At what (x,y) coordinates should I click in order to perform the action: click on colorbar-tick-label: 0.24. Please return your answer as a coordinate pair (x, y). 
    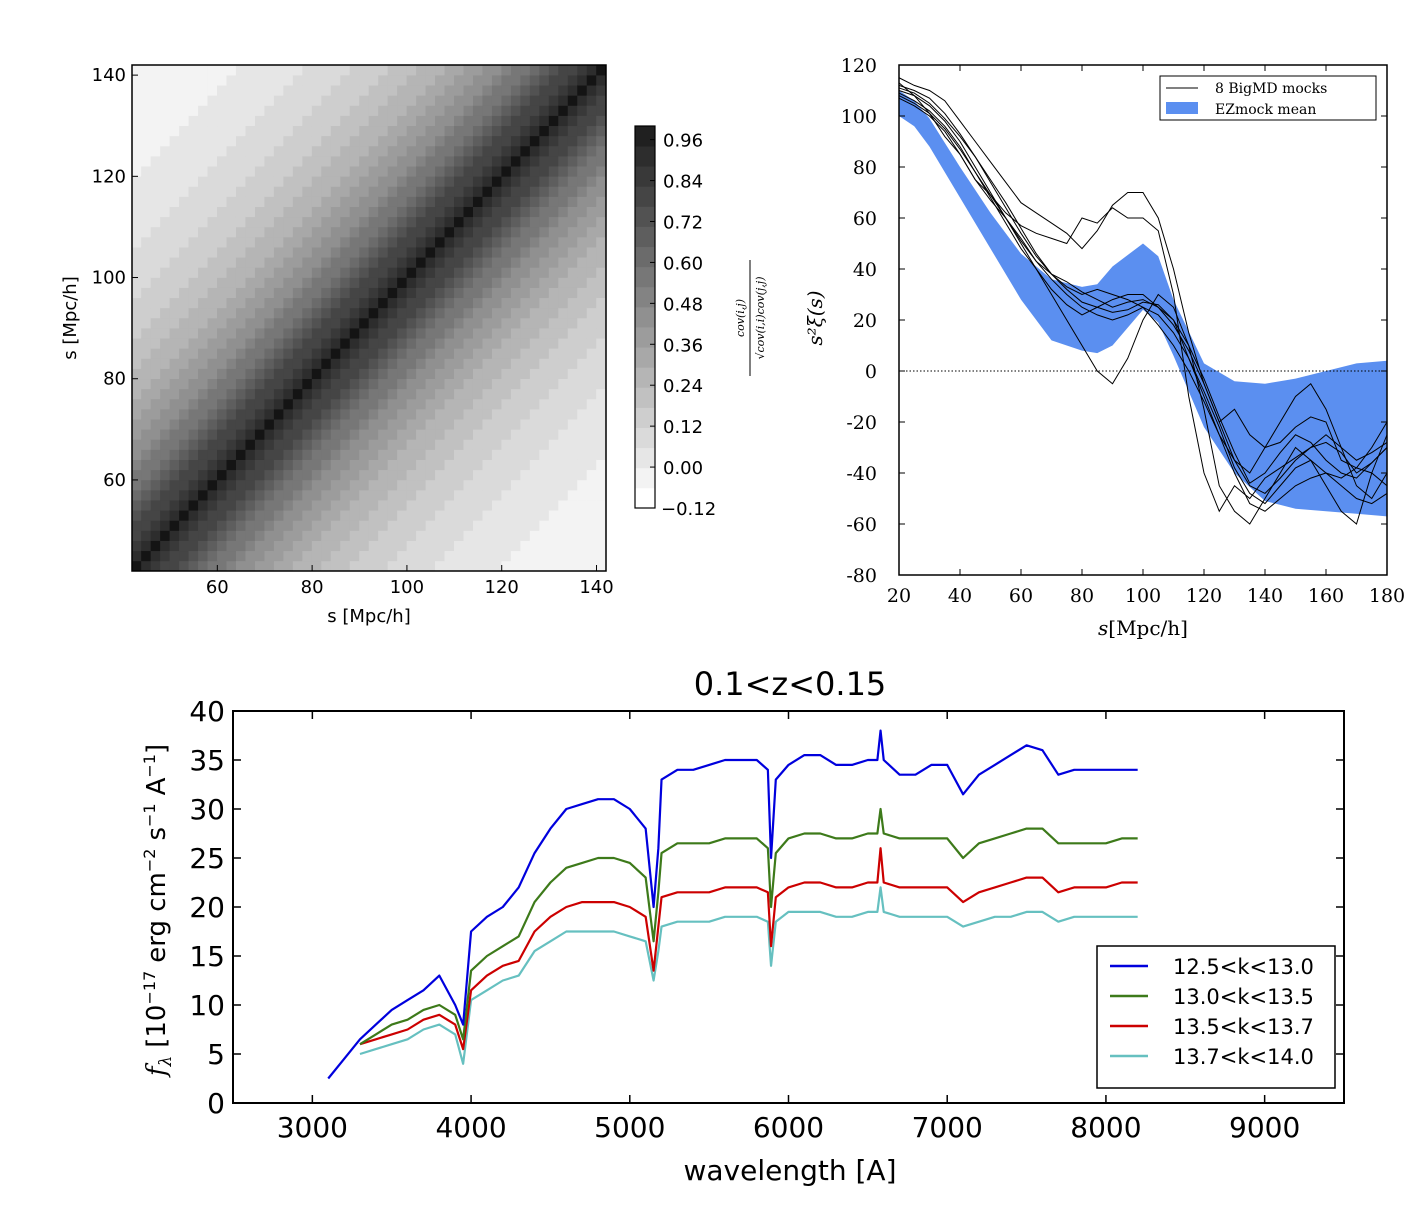
    Looking at the image, I should click on (683, 386).